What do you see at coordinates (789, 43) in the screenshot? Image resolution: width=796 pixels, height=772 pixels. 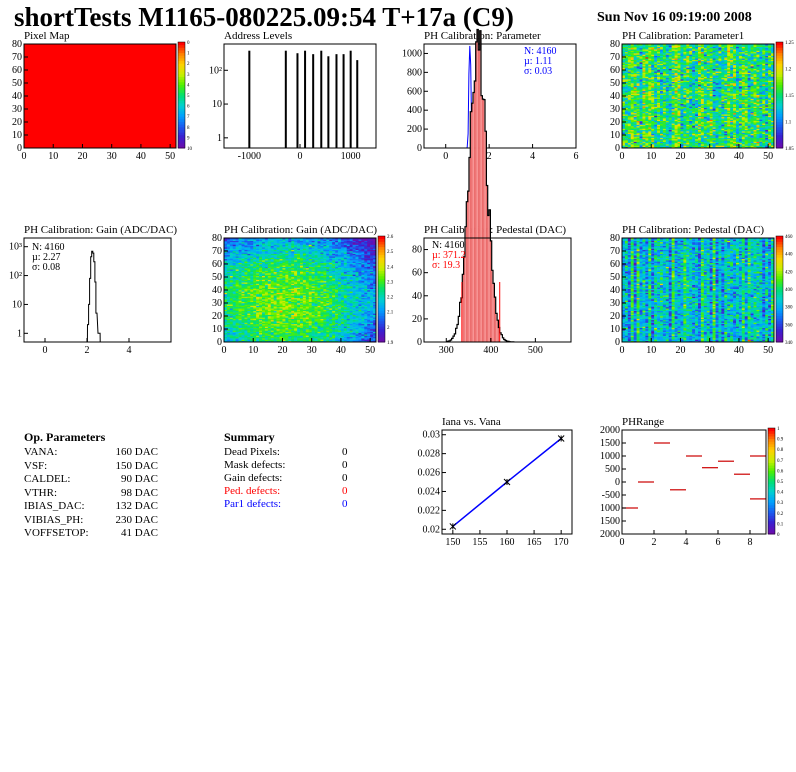 I see `colorbar-label: 1.25` at bounding box center [789, 43].